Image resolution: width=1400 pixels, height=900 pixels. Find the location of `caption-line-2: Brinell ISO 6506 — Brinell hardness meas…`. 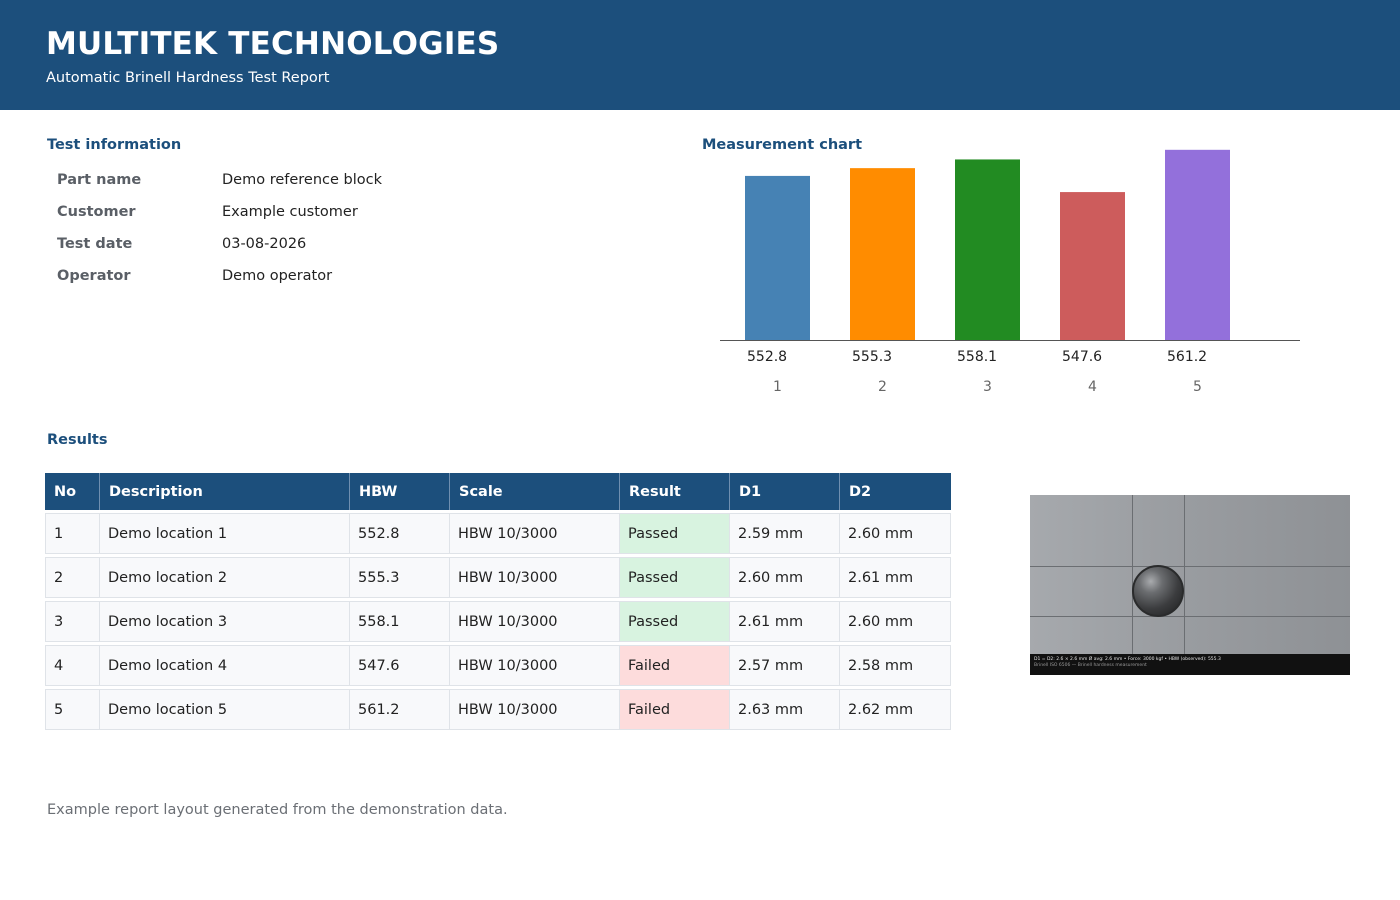

caption-line-2: Brinell ISO 6506 — Brinell hardness meas… is located at coordinates (1090, 665).